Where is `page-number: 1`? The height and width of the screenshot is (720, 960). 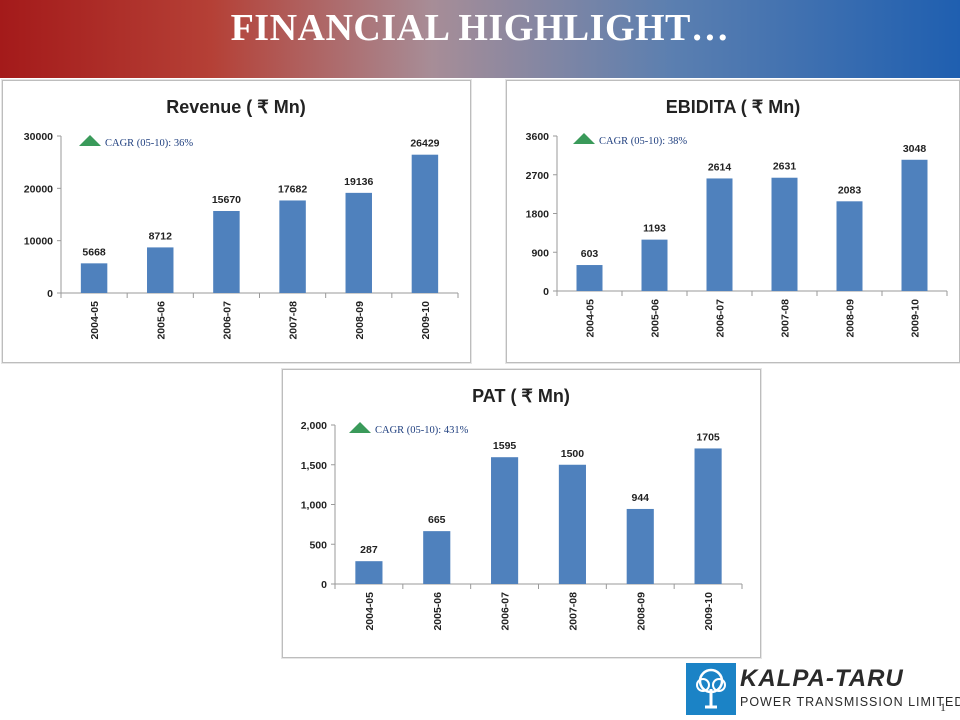 page-number: 1 is located at coordinates (943, 707).